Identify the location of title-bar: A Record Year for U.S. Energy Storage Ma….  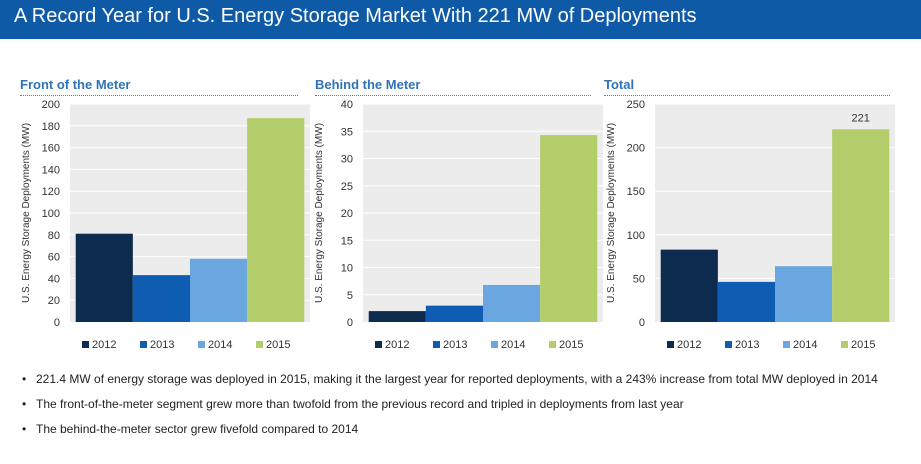
(460, 19).